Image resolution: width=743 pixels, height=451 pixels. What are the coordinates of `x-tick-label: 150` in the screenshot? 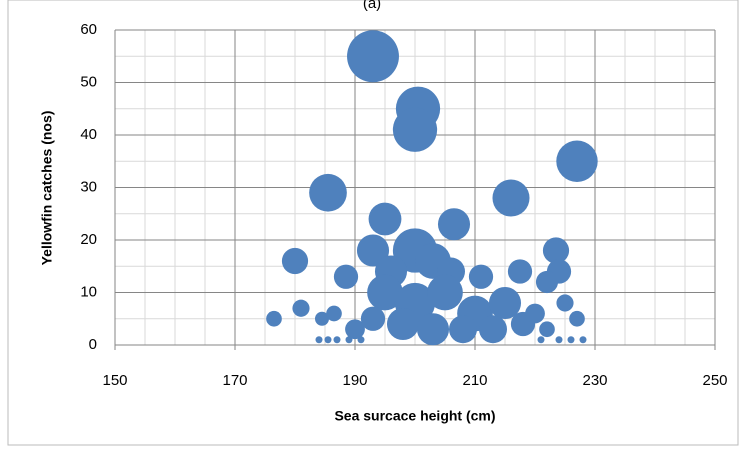 It's located at (114, 380).